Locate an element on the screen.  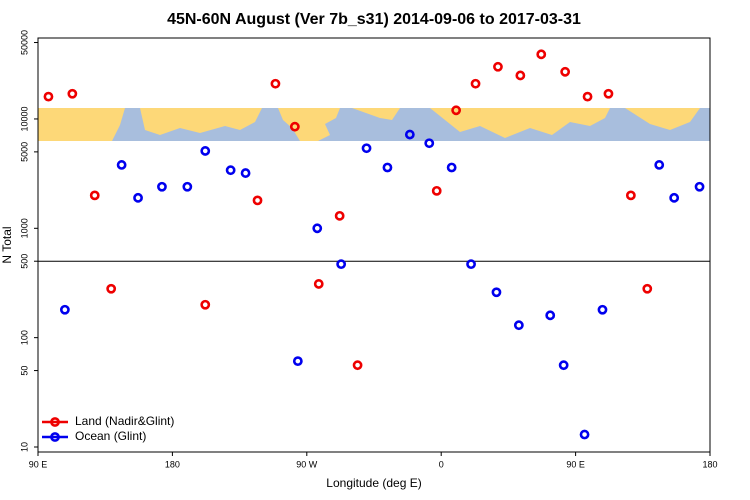
y-tick-label: 5000 is located at coordinates (24, 152).